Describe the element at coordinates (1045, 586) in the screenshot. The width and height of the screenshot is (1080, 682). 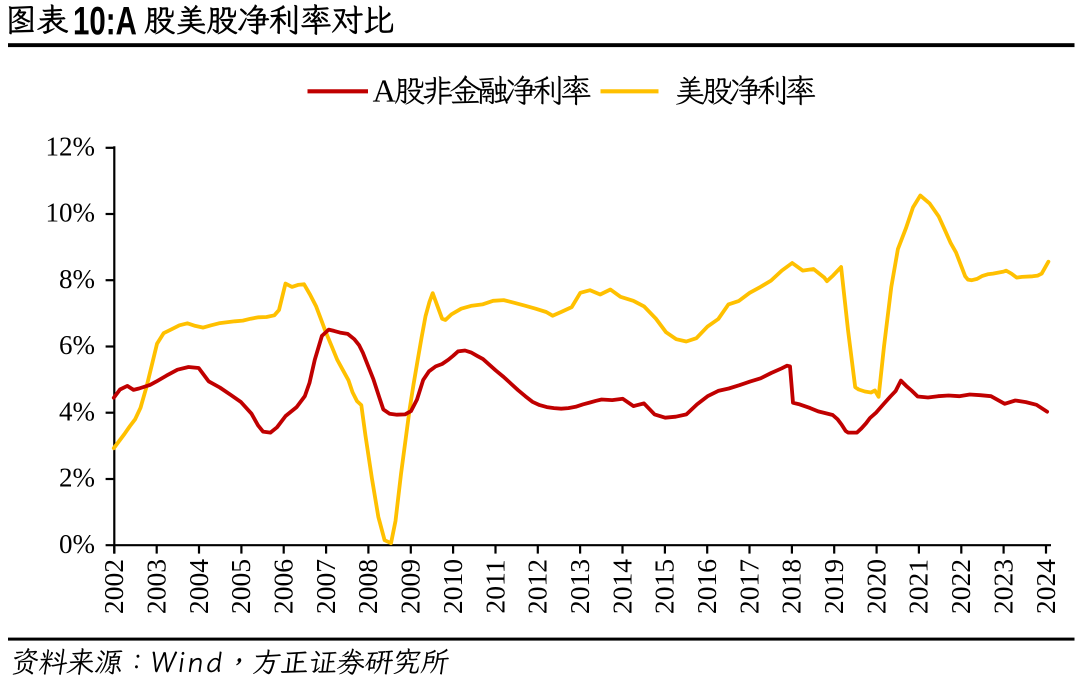
I see `svg-text: 2024` at that location.